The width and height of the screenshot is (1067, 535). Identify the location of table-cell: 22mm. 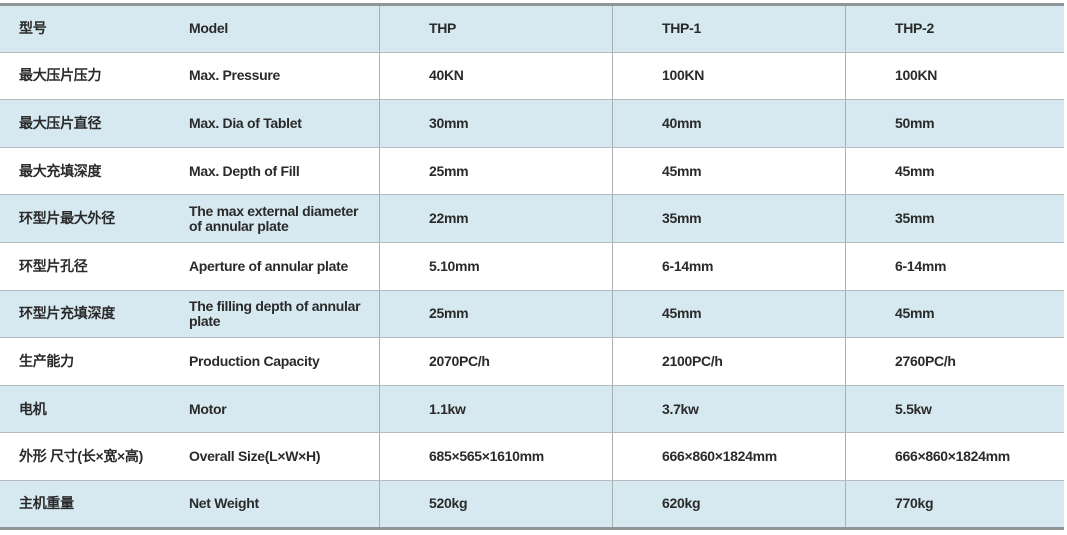
(496, 218).